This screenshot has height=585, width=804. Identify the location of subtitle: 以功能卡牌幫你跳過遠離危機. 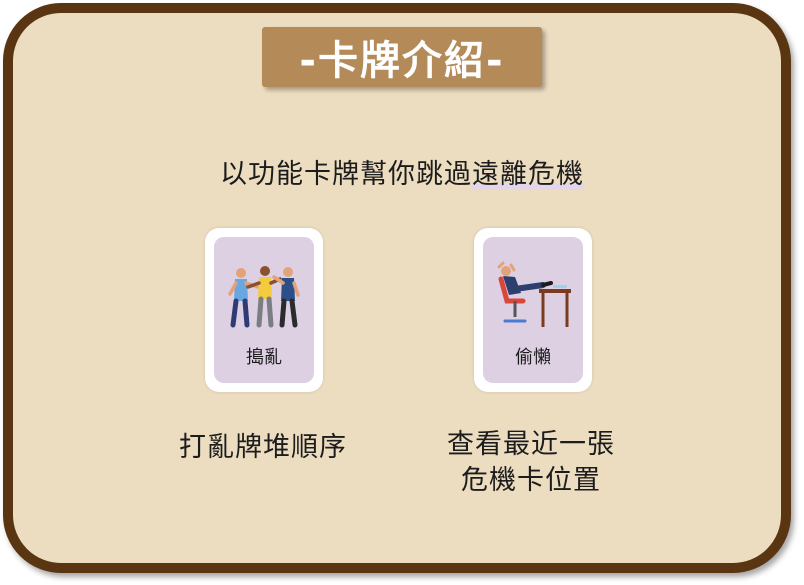
(402, 171).